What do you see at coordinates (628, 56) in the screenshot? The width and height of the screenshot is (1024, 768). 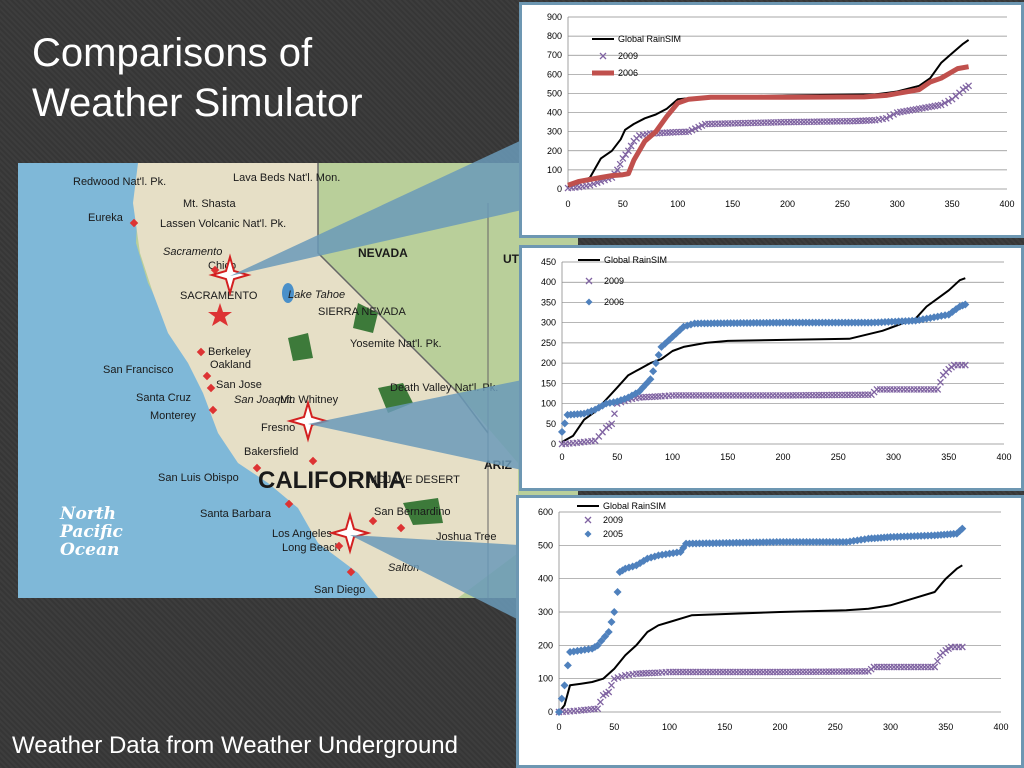 I see `legend-label: 2009` at bounding box center [628, 56].